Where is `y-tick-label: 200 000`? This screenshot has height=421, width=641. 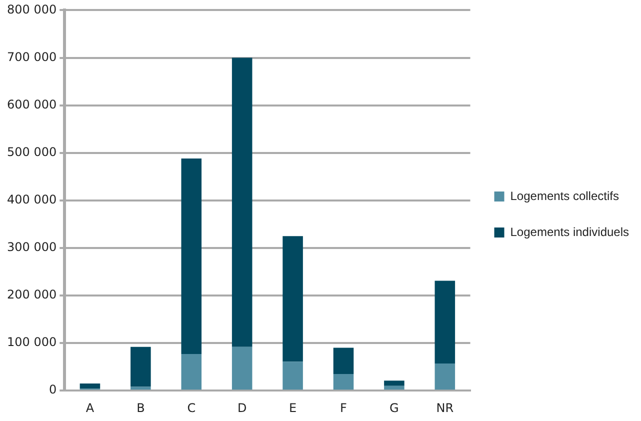 y-tick-label: 200 000 is located at coordinates (32, 295).